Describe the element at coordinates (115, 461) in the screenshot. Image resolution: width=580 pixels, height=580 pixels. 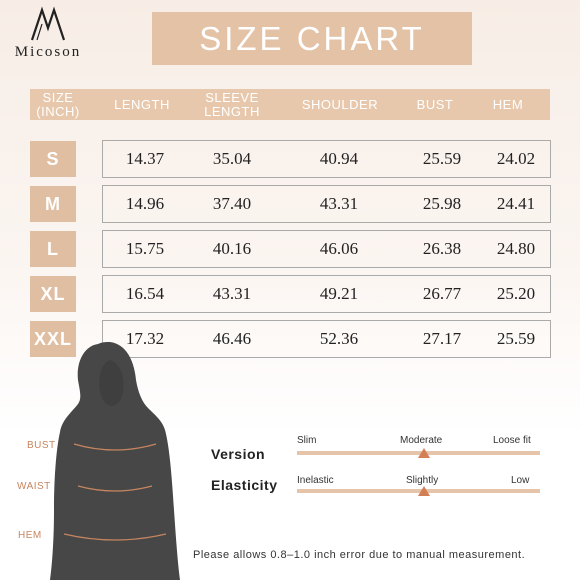
I see `body-silhouette-icon` at that location.